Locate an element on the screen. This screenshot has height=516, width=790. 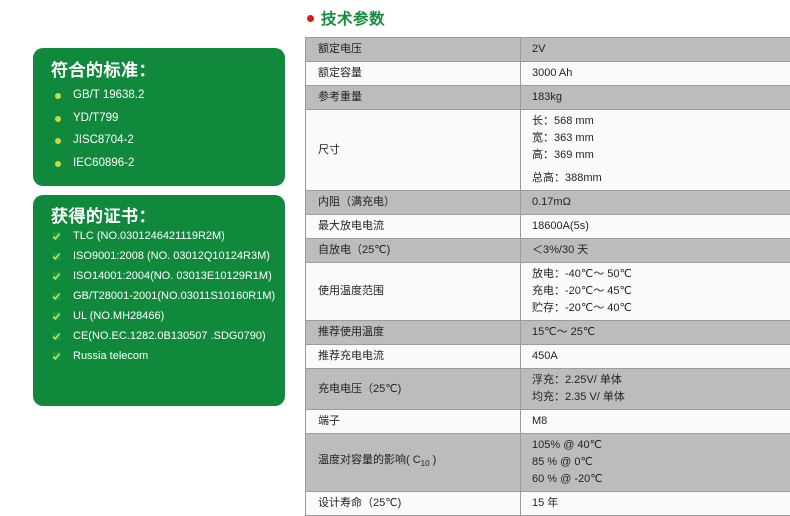
spec-value-cell: 浮充：2.25V/ 单体均充：2.35 V/ 单体 is located at coordinates (655, 389).